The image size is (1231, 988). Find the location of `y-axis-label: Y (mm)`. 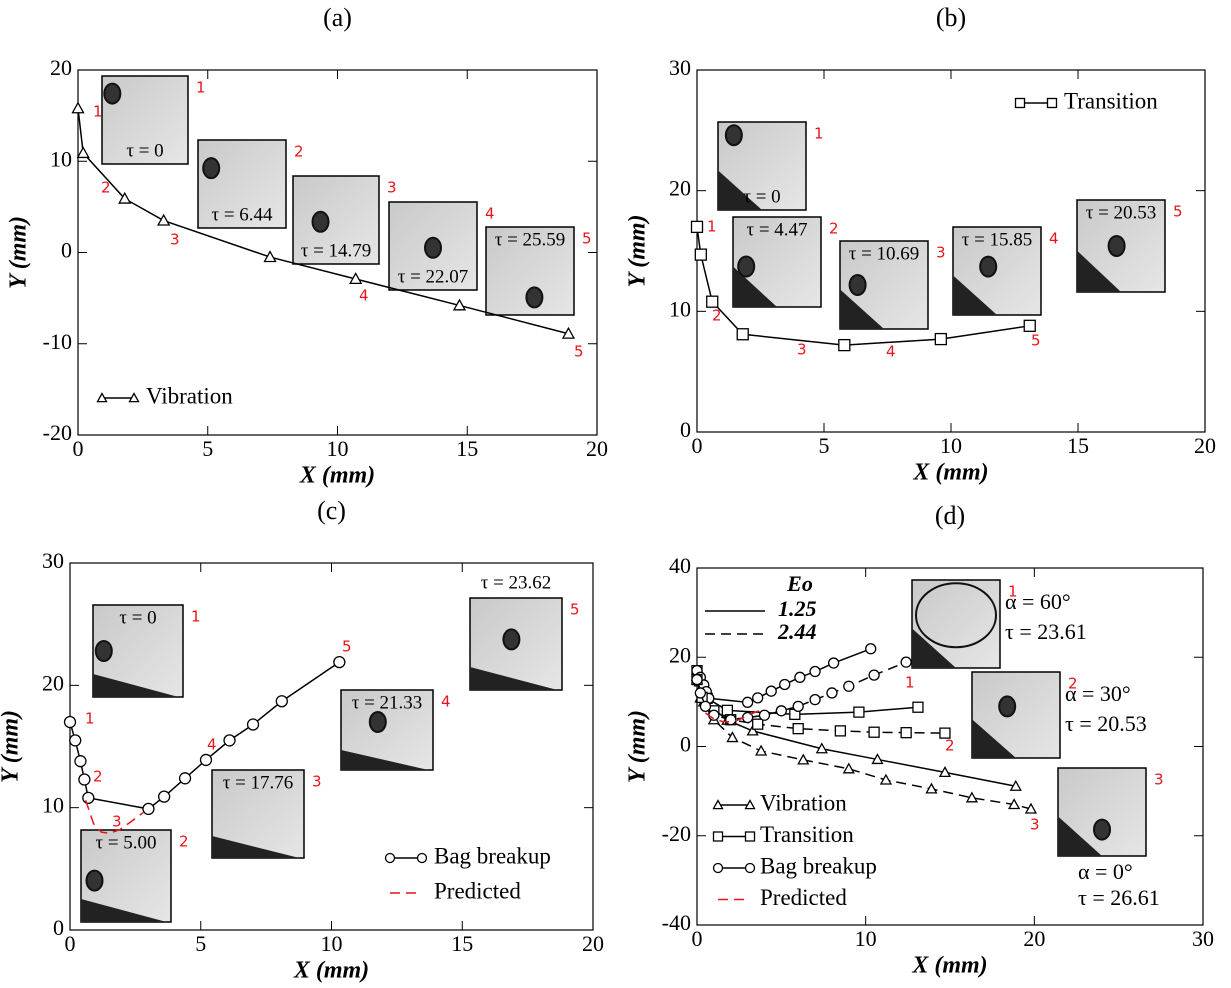

y-axis-label: Y (mm) is located at coordinates (19, 252).